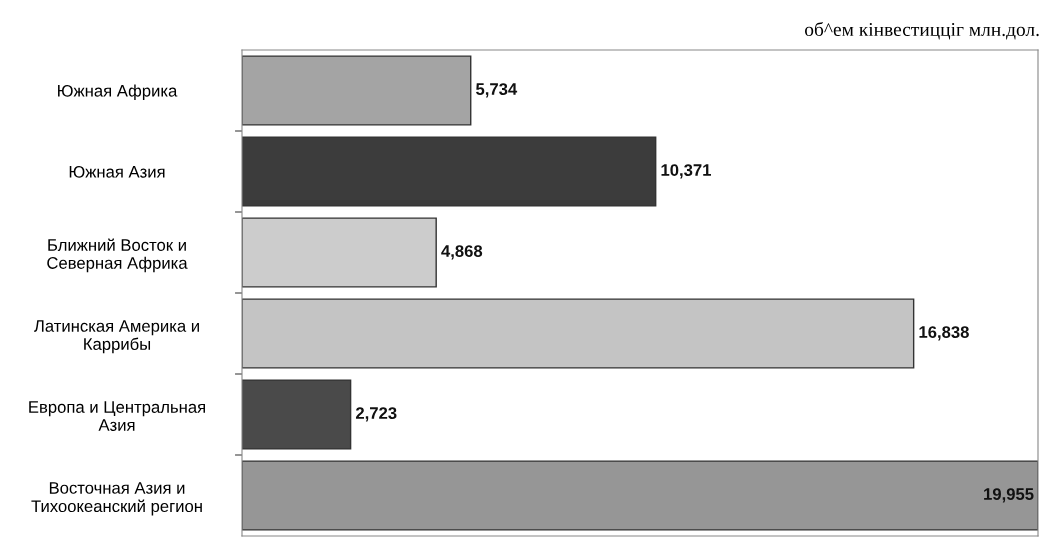 This screenshot has width=1046, height=548. What do you see at coordinates (118, 92) in the screenshot?
I see `y-tick-label: Южная Африка` at bounding box center [118, 92].